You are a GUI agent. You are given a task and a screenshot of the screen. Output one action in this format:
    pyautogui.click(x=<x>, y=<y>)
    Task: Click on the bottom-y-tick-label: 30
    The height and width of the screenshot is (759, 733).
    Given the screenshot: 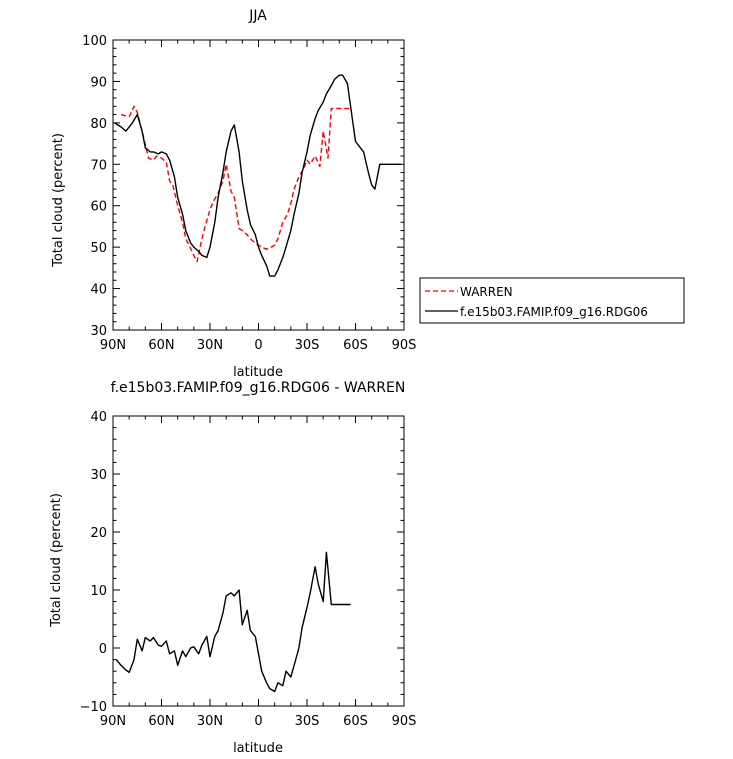 What is the action you would take?
    pyautogui.click(x=98, y=475)
    